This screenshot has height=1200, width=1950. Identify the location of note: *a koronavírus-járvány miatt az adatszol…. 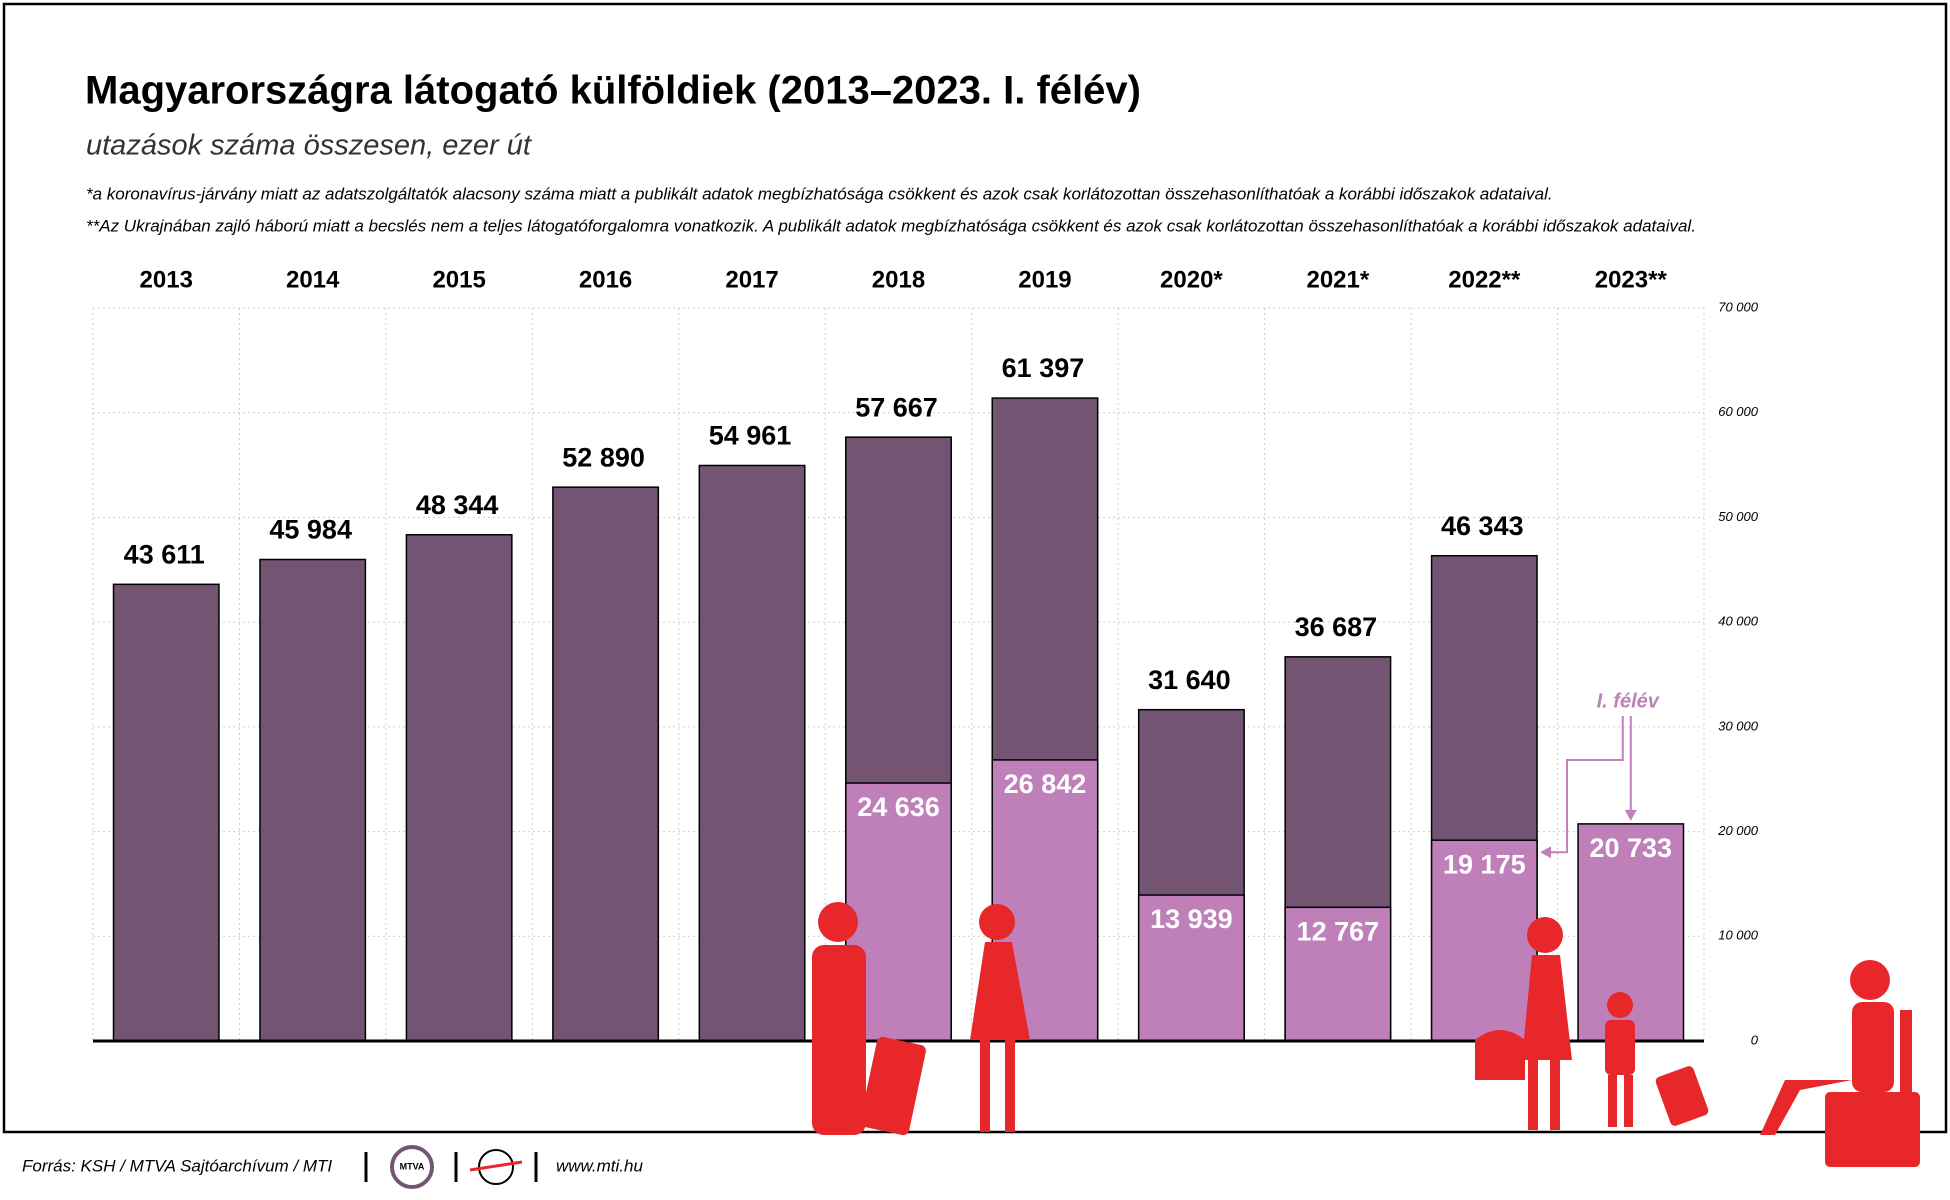
(819, 193).